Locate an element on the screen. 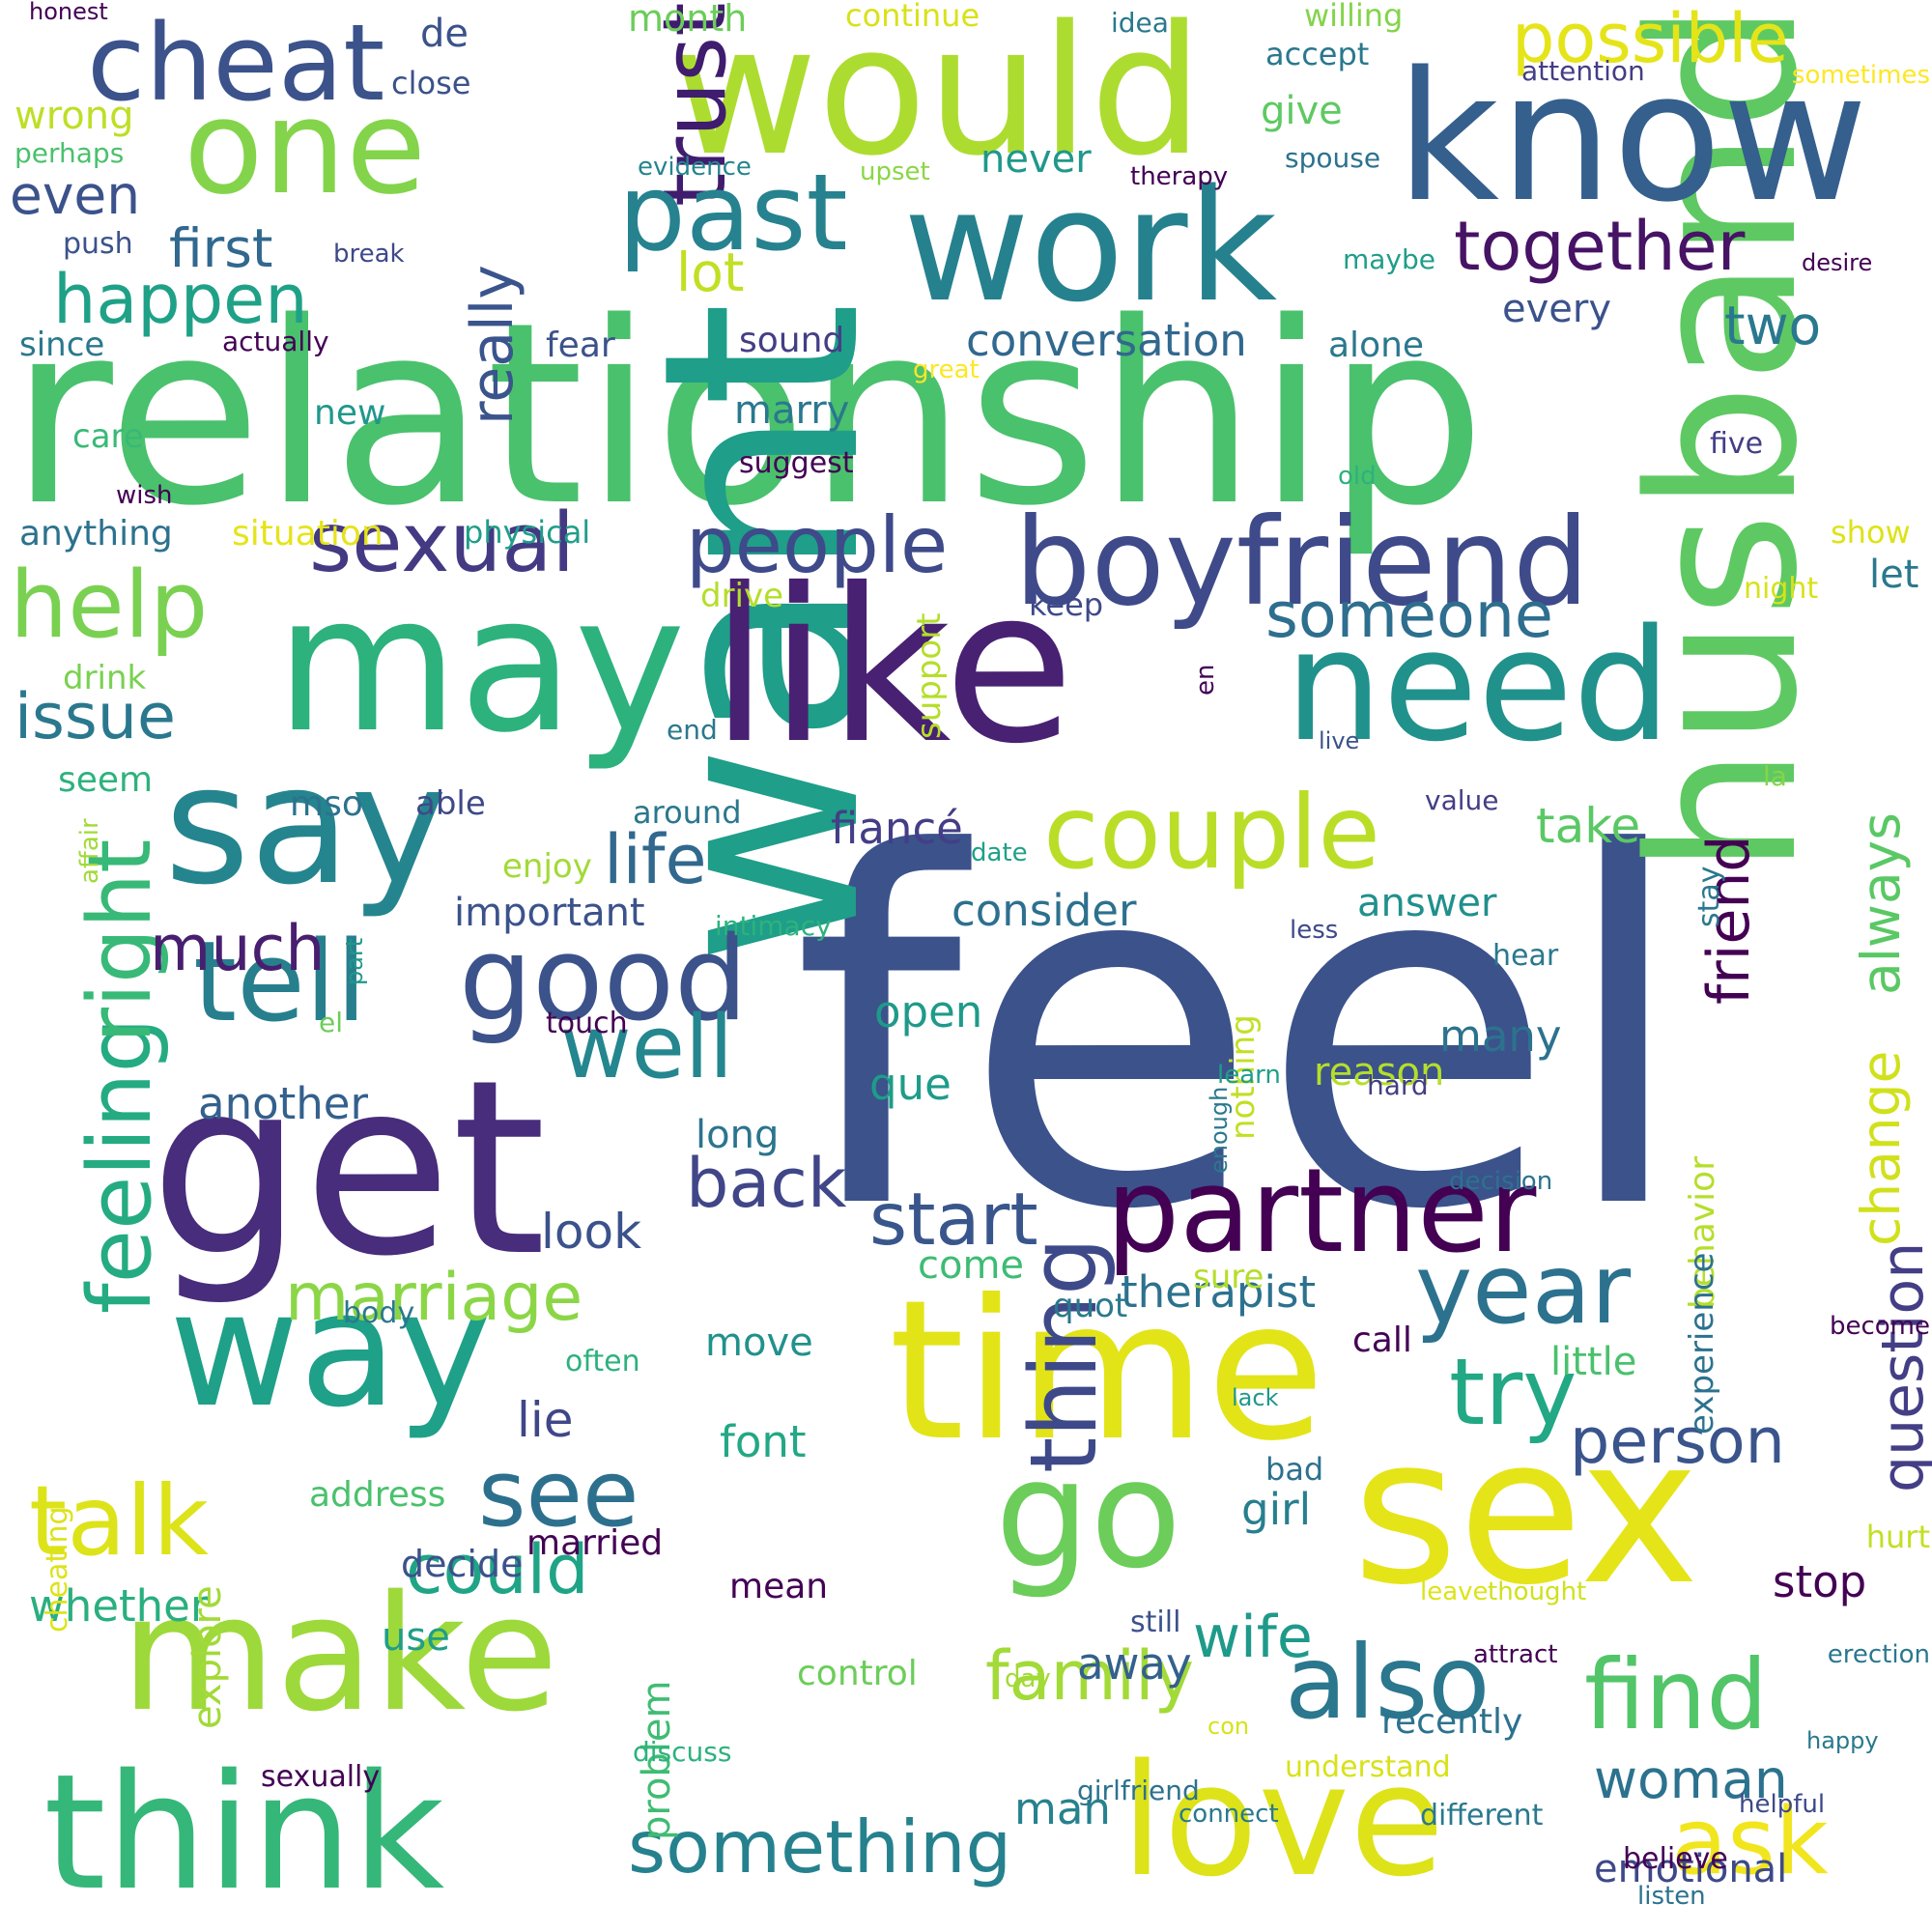  word-help: help is located at coordinates (109, 606).